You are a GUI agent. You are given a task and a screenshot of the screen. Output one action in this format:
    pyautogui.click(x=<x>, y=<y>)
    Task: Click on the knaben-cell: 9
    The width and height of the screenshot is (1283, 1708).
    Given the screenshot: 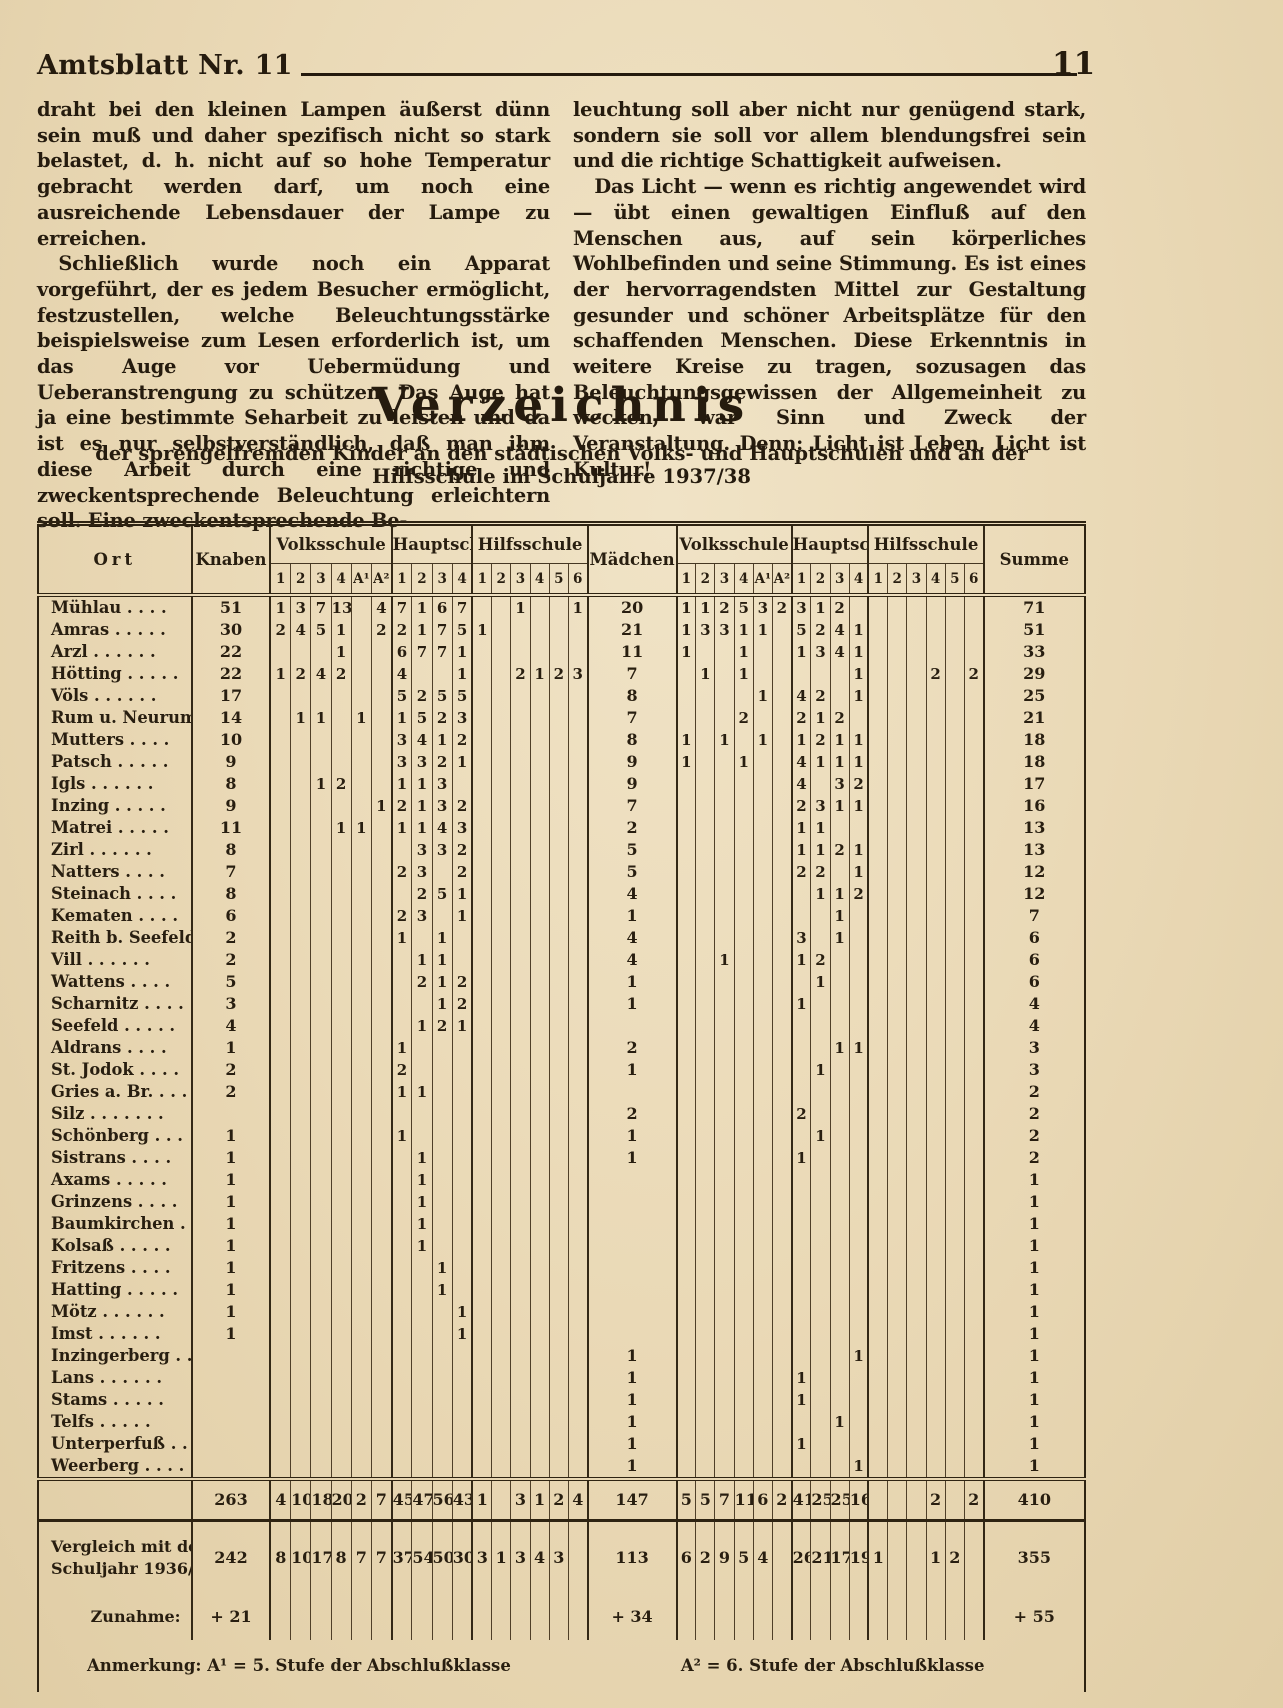 What is the action you would take?
    pyautogui.click(x=231, y=806)
    